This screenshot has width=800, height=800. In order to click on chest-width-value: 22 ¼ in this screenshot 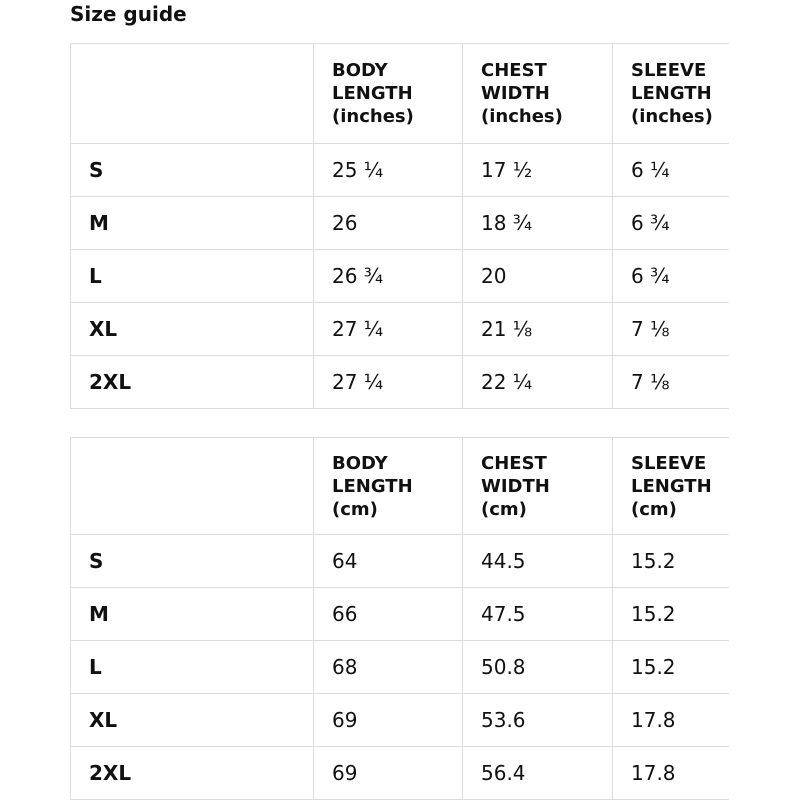, I will do `click(537, 382)`.